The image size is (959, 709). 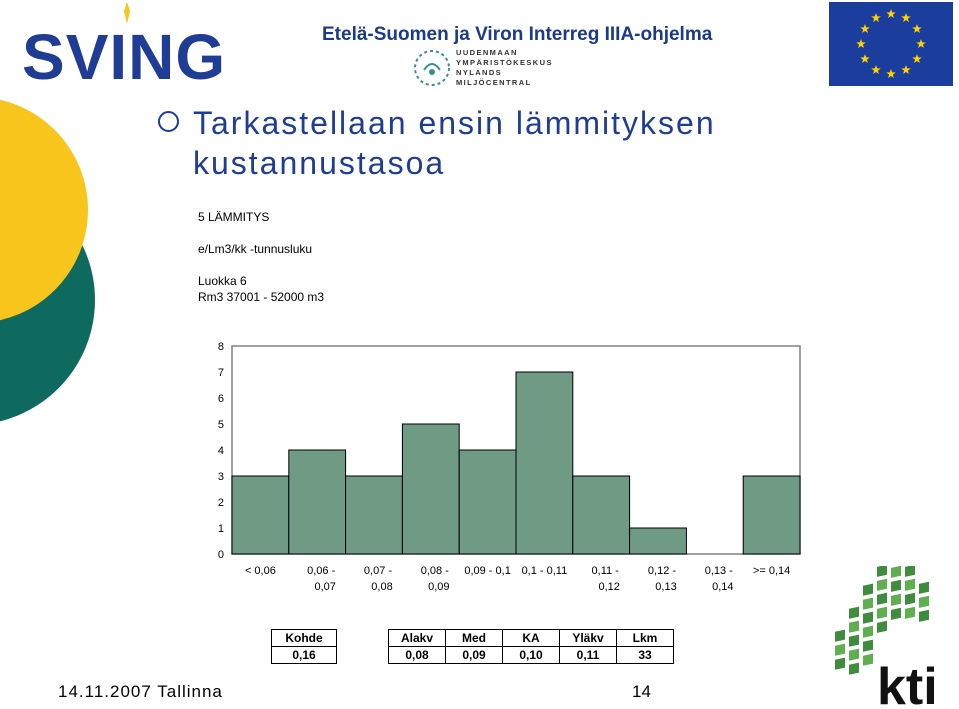 What do you see at coordinates (588, 655) in the screenshot?
I see `stats-value-ylakv: 0,11` at bounding box center [588, 655].